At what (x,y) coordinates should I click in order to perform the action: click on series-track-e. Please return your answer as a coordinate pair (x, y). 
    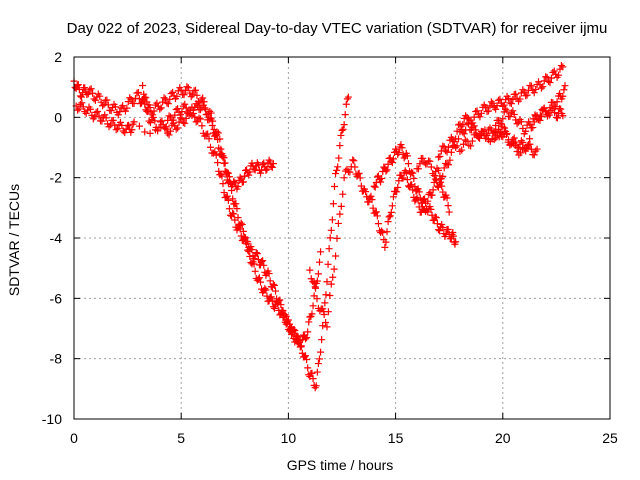
    Looking at the image, I should click on (415, 194).